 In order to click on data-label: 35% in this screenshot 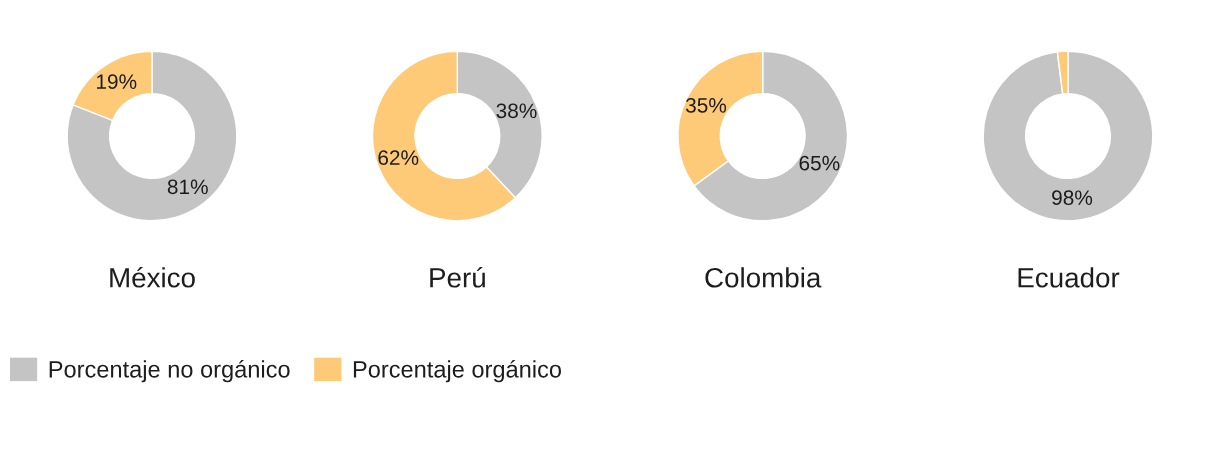, I will do `click(706, 105)`.